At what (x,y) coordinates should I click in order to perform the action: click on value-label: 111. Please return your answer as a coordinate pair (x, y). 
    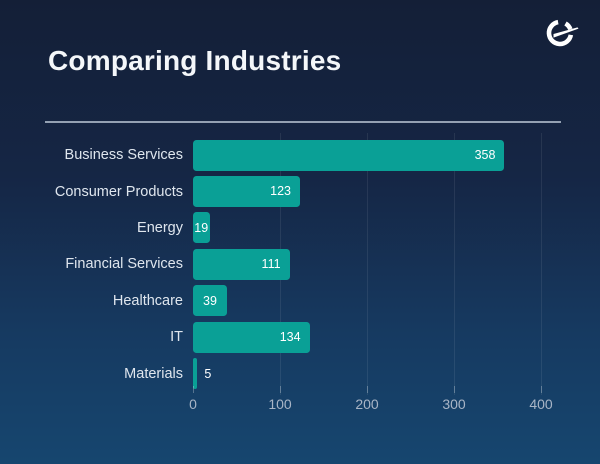
    Looking at the image, I should click on (271, 264).